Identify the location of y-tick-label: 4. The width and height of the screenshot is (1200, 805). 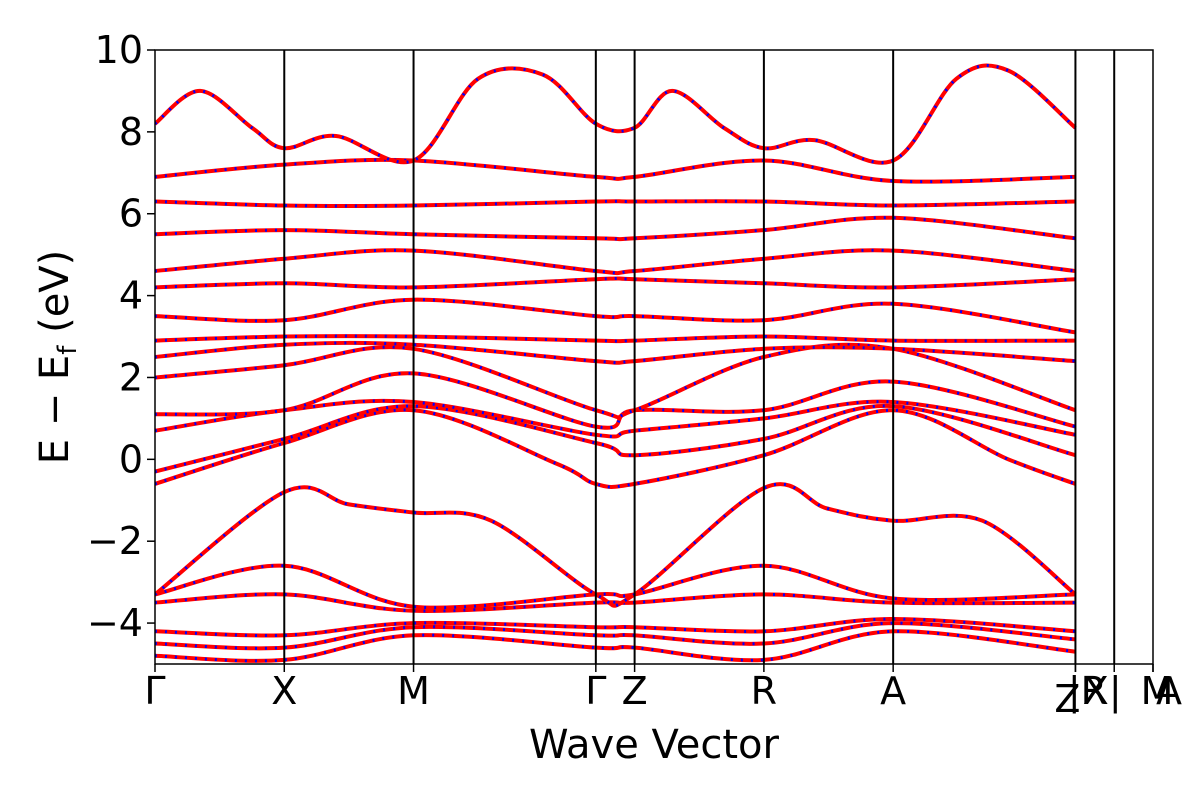
(131, 296).